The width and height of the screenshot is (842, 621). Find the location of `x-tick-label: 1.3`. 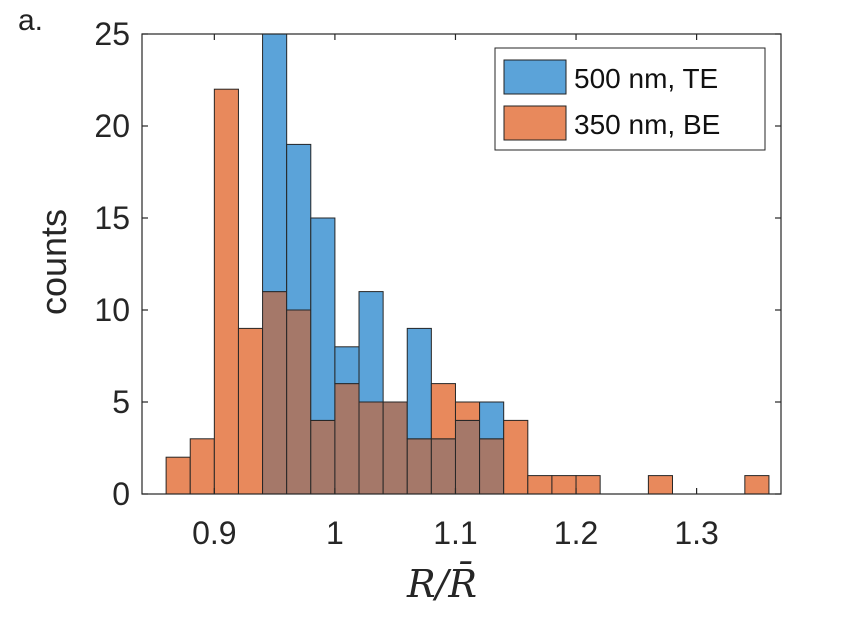

x-tick-label: 1.3 is located at coordinates (696, 533).